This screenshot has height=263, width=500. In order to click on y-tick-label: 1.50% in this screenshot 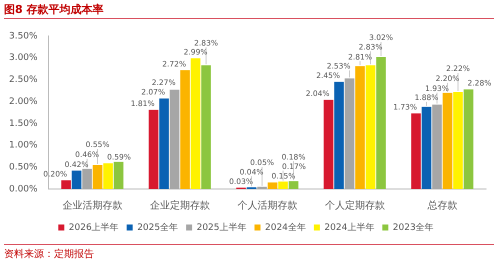, I will do `click(23, 123)`.